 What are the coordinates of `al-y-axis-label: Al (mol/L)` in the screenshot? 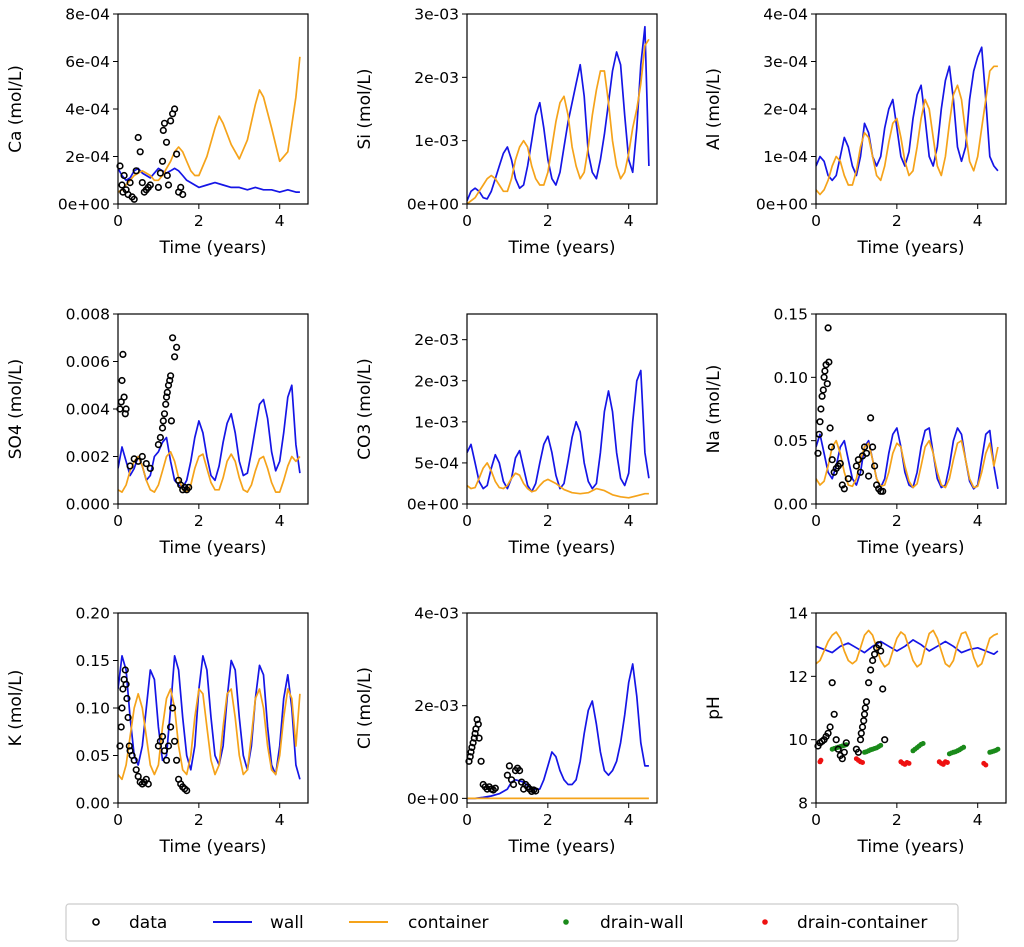 It's located at (714, 109).